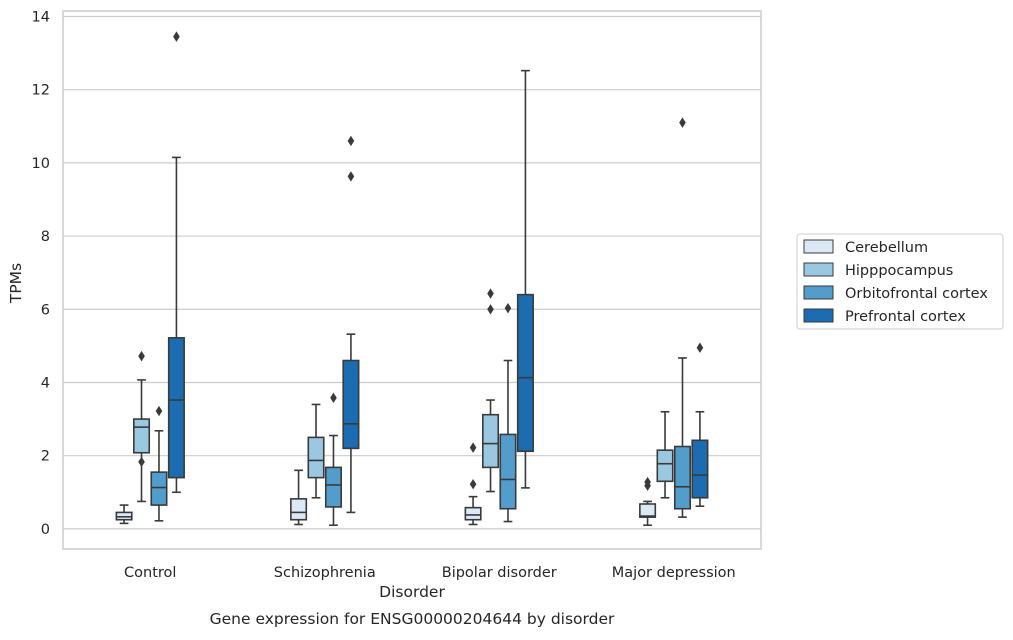 The image size is (1013, 640). Describe the element at coordinates (45, 237) in the screenshot. I see `y-tick-label: 8` at that location.